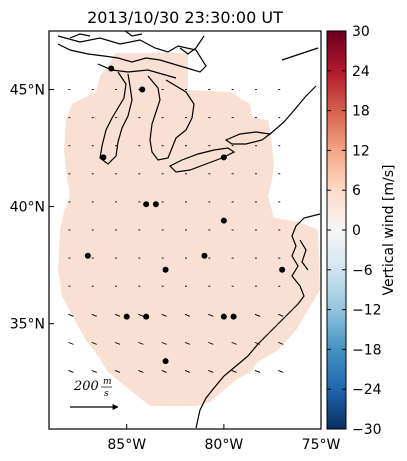  Describe the element at coordinates (367, 390) in the screenshot. I see `colorbar-tick-label: −24` at that location.